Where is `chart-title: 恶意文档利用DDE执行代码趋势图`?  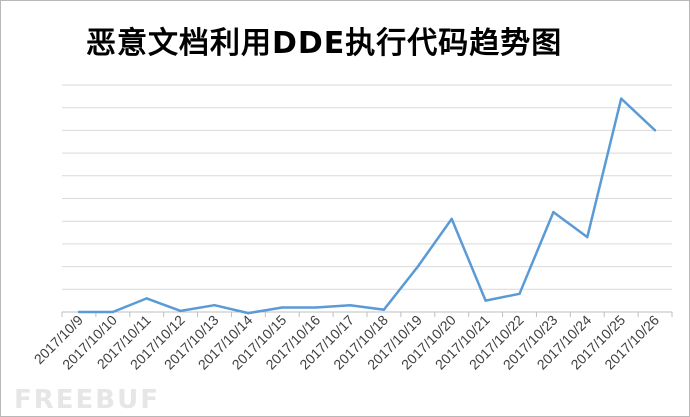
chart-title: 恶意文档利用DDE执行代码趋势图 is located at coordinates (324, 43).